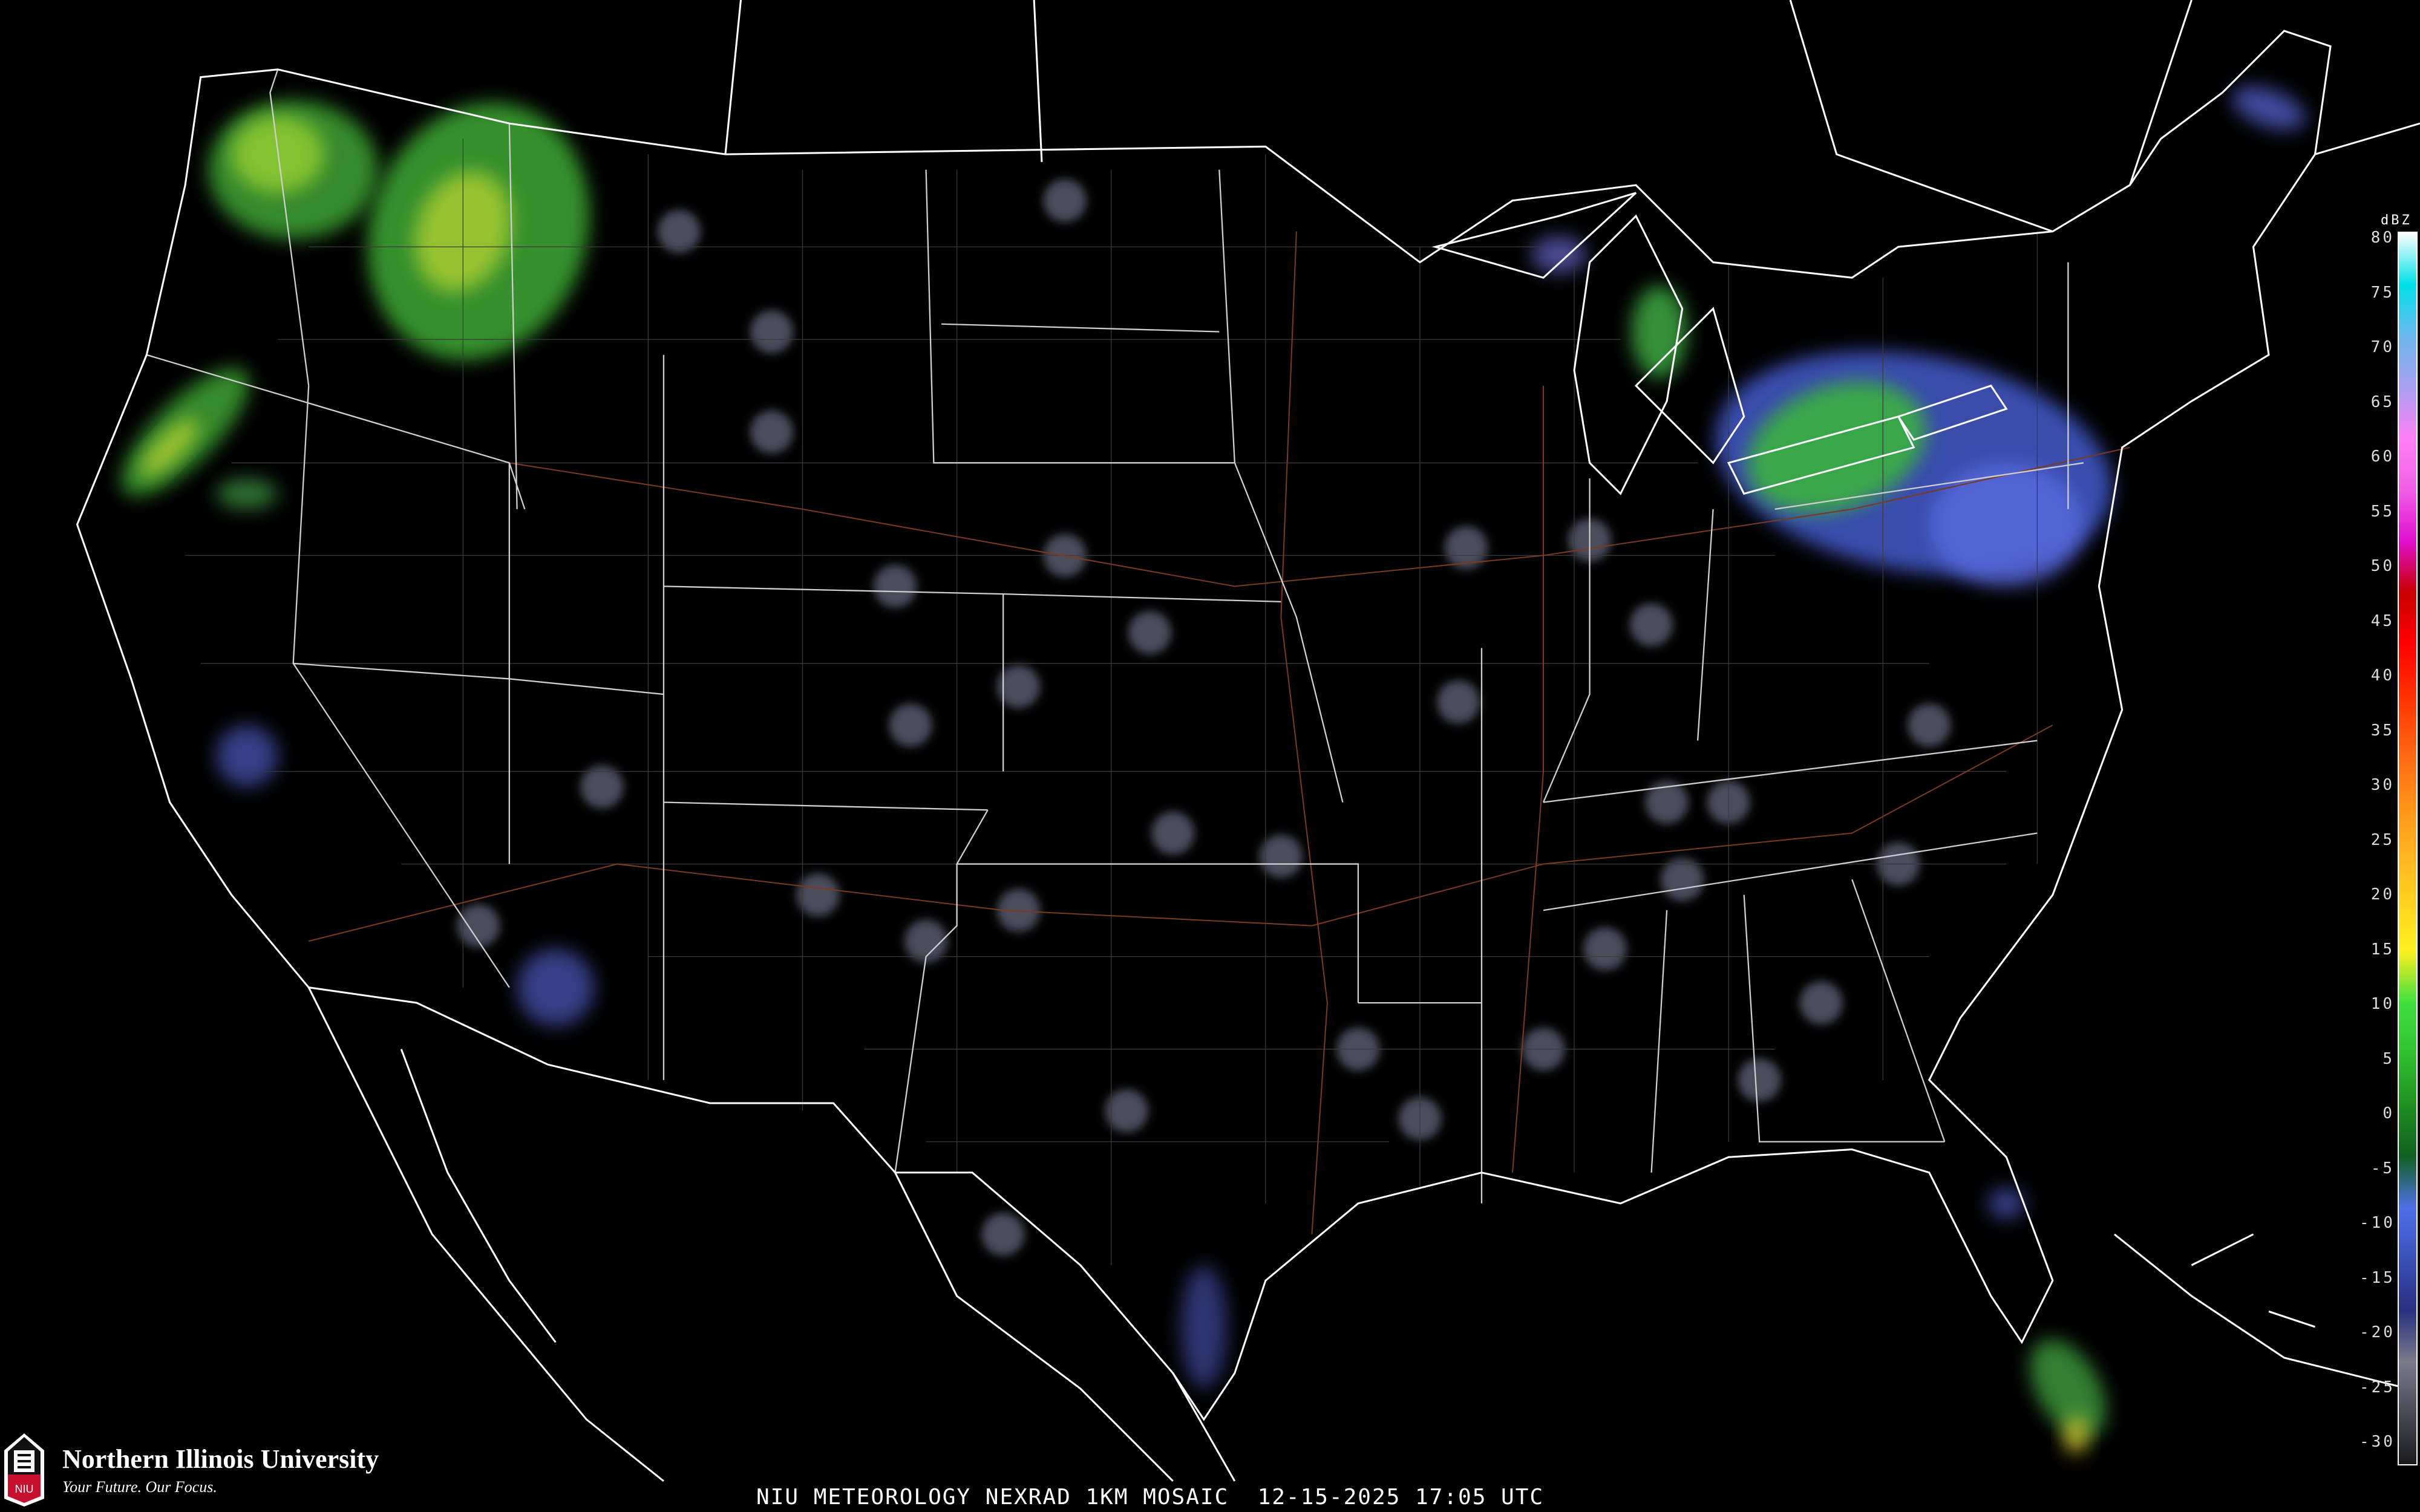 This screenshot has width=2420, height=1512. What do you see at coordinates (2382, 402) in the screenshot?
I see `legend-tick: 65` at bounding box center [2382, 402].